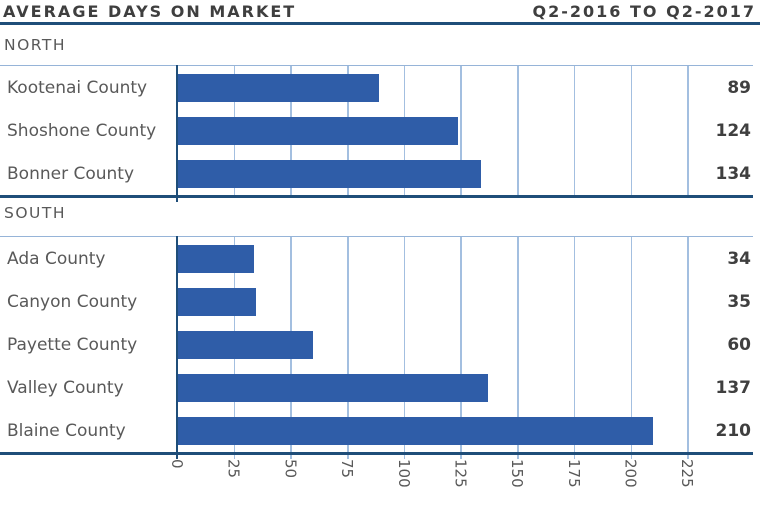  I want to click on category-label: Payette County, so click(72, 344).